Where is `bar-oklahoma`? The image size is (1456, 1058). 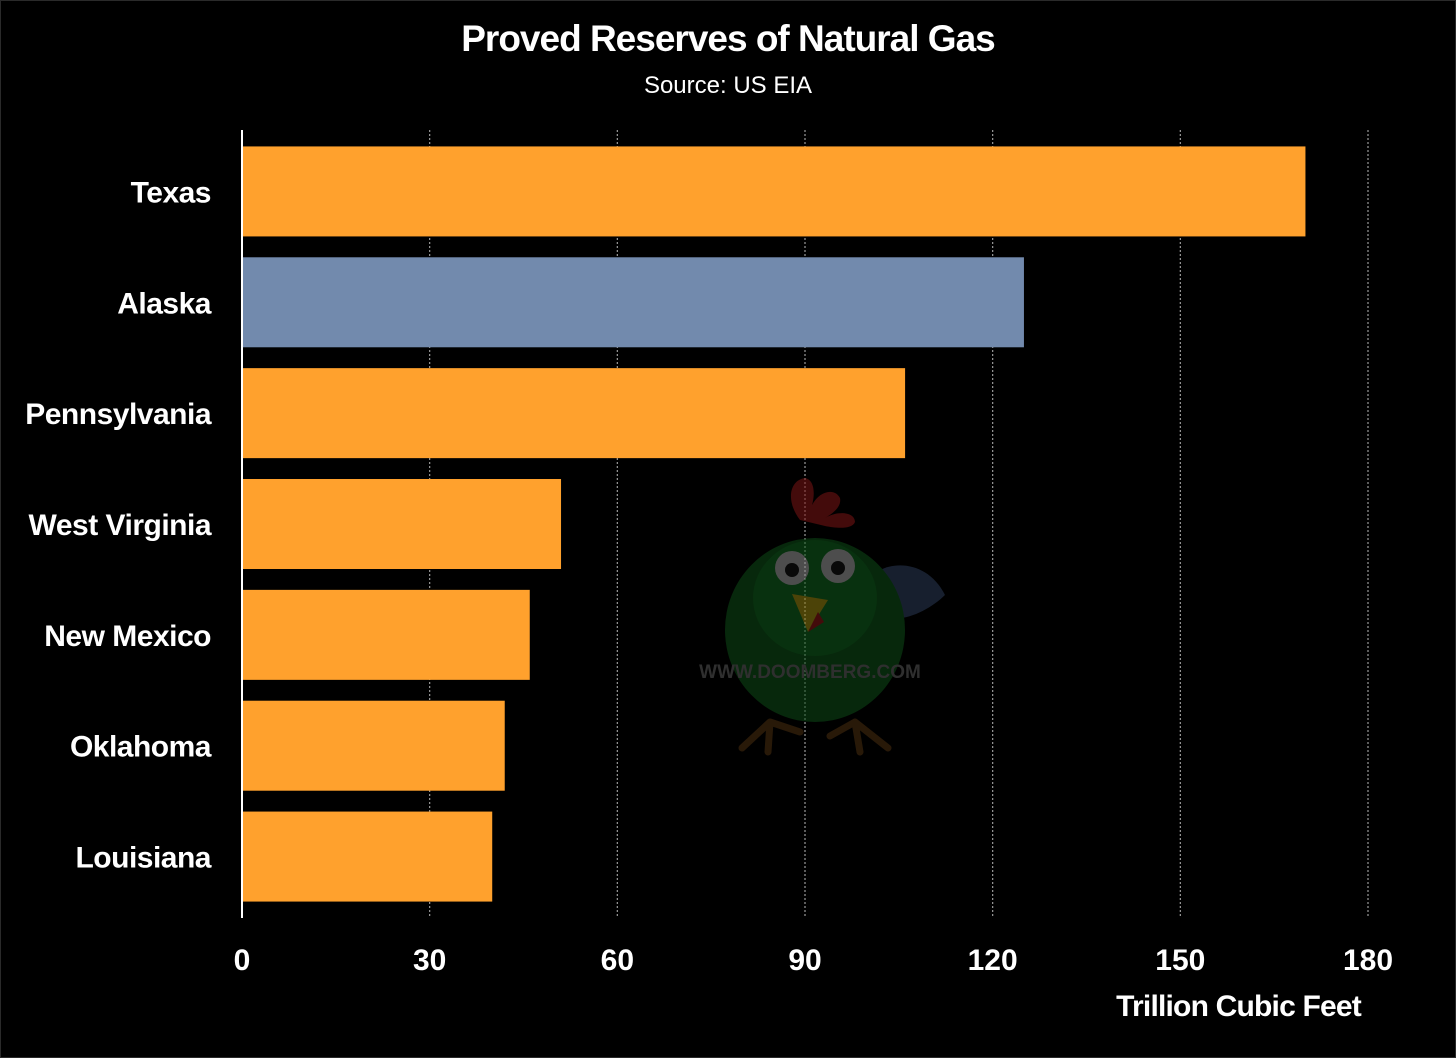
bar-oklahoma is located at coordinates (373, 745).